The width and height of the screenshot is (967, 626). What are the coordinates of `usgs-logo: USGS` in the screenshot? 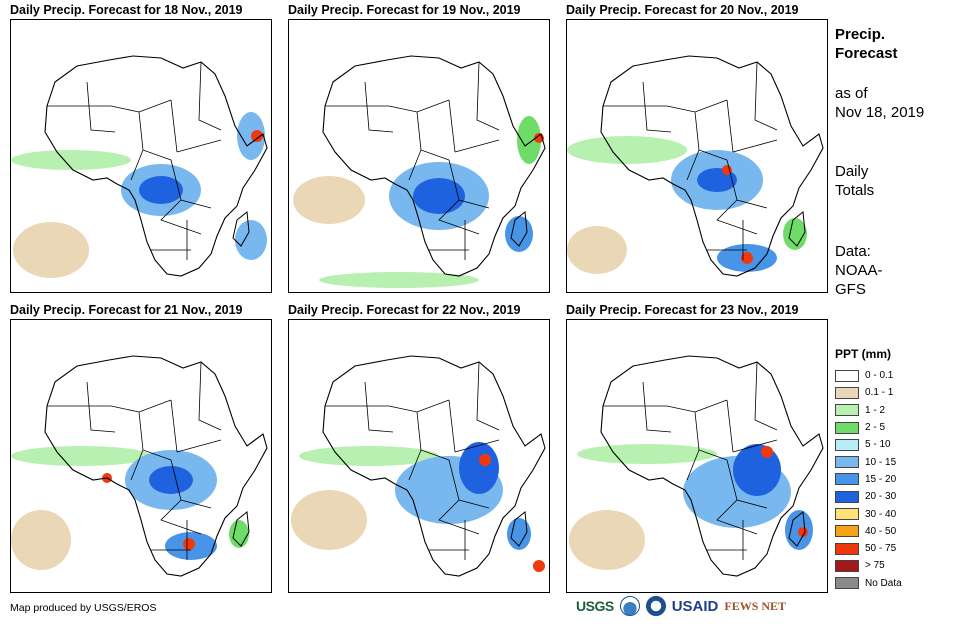 It's located at (595, 606).